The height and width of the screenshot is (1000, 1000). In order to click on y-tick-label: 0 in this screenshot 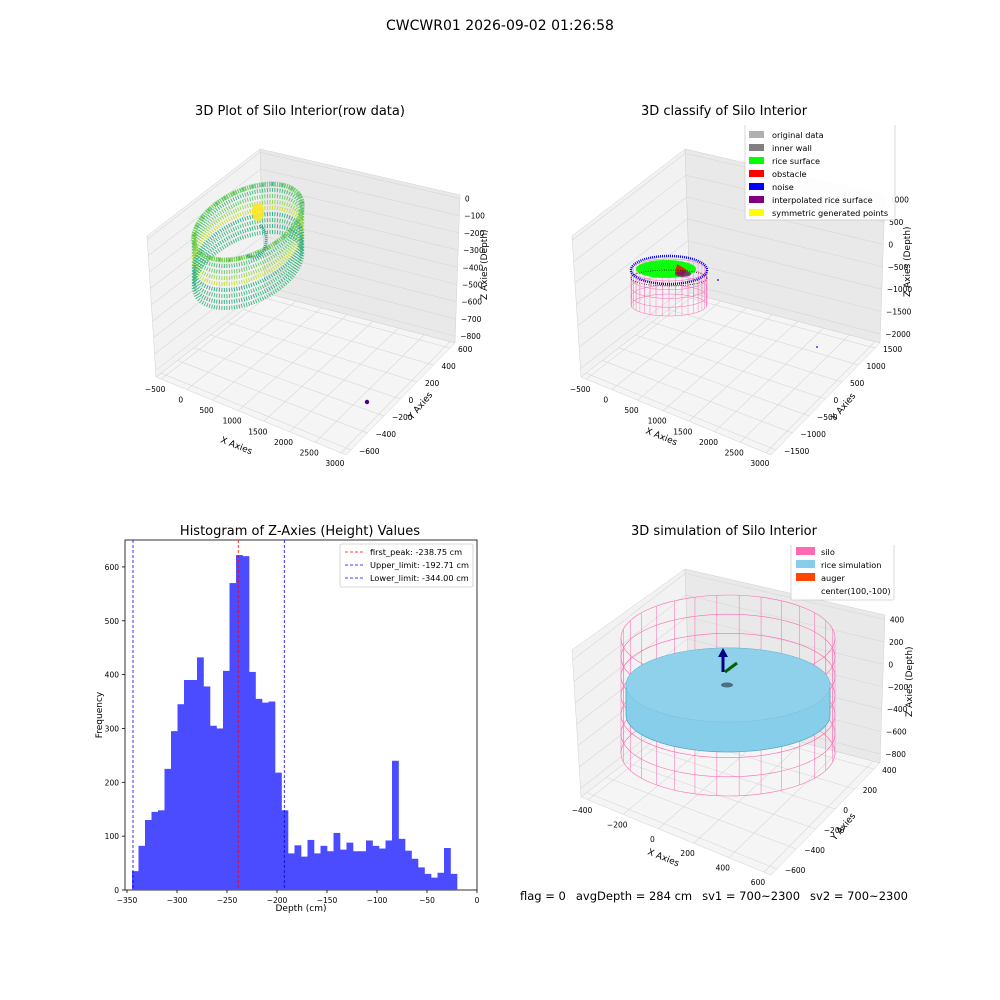, I will do `click(411, 400)`.